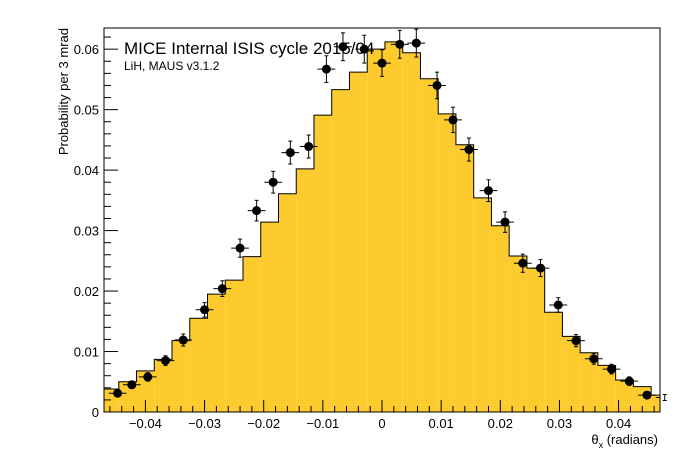  Describe the element at coordinates (249, 48) in the screenshot. I see `chart-title: MICE Internal ISIS cycle 2015/04` at that location.